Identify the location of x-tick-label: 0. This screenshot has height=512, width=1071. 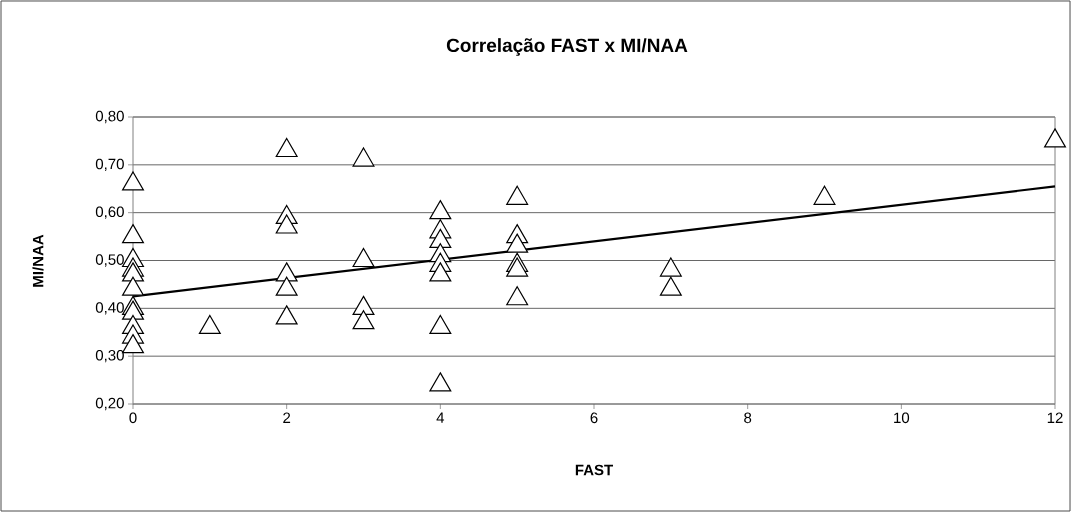
(133, 418).